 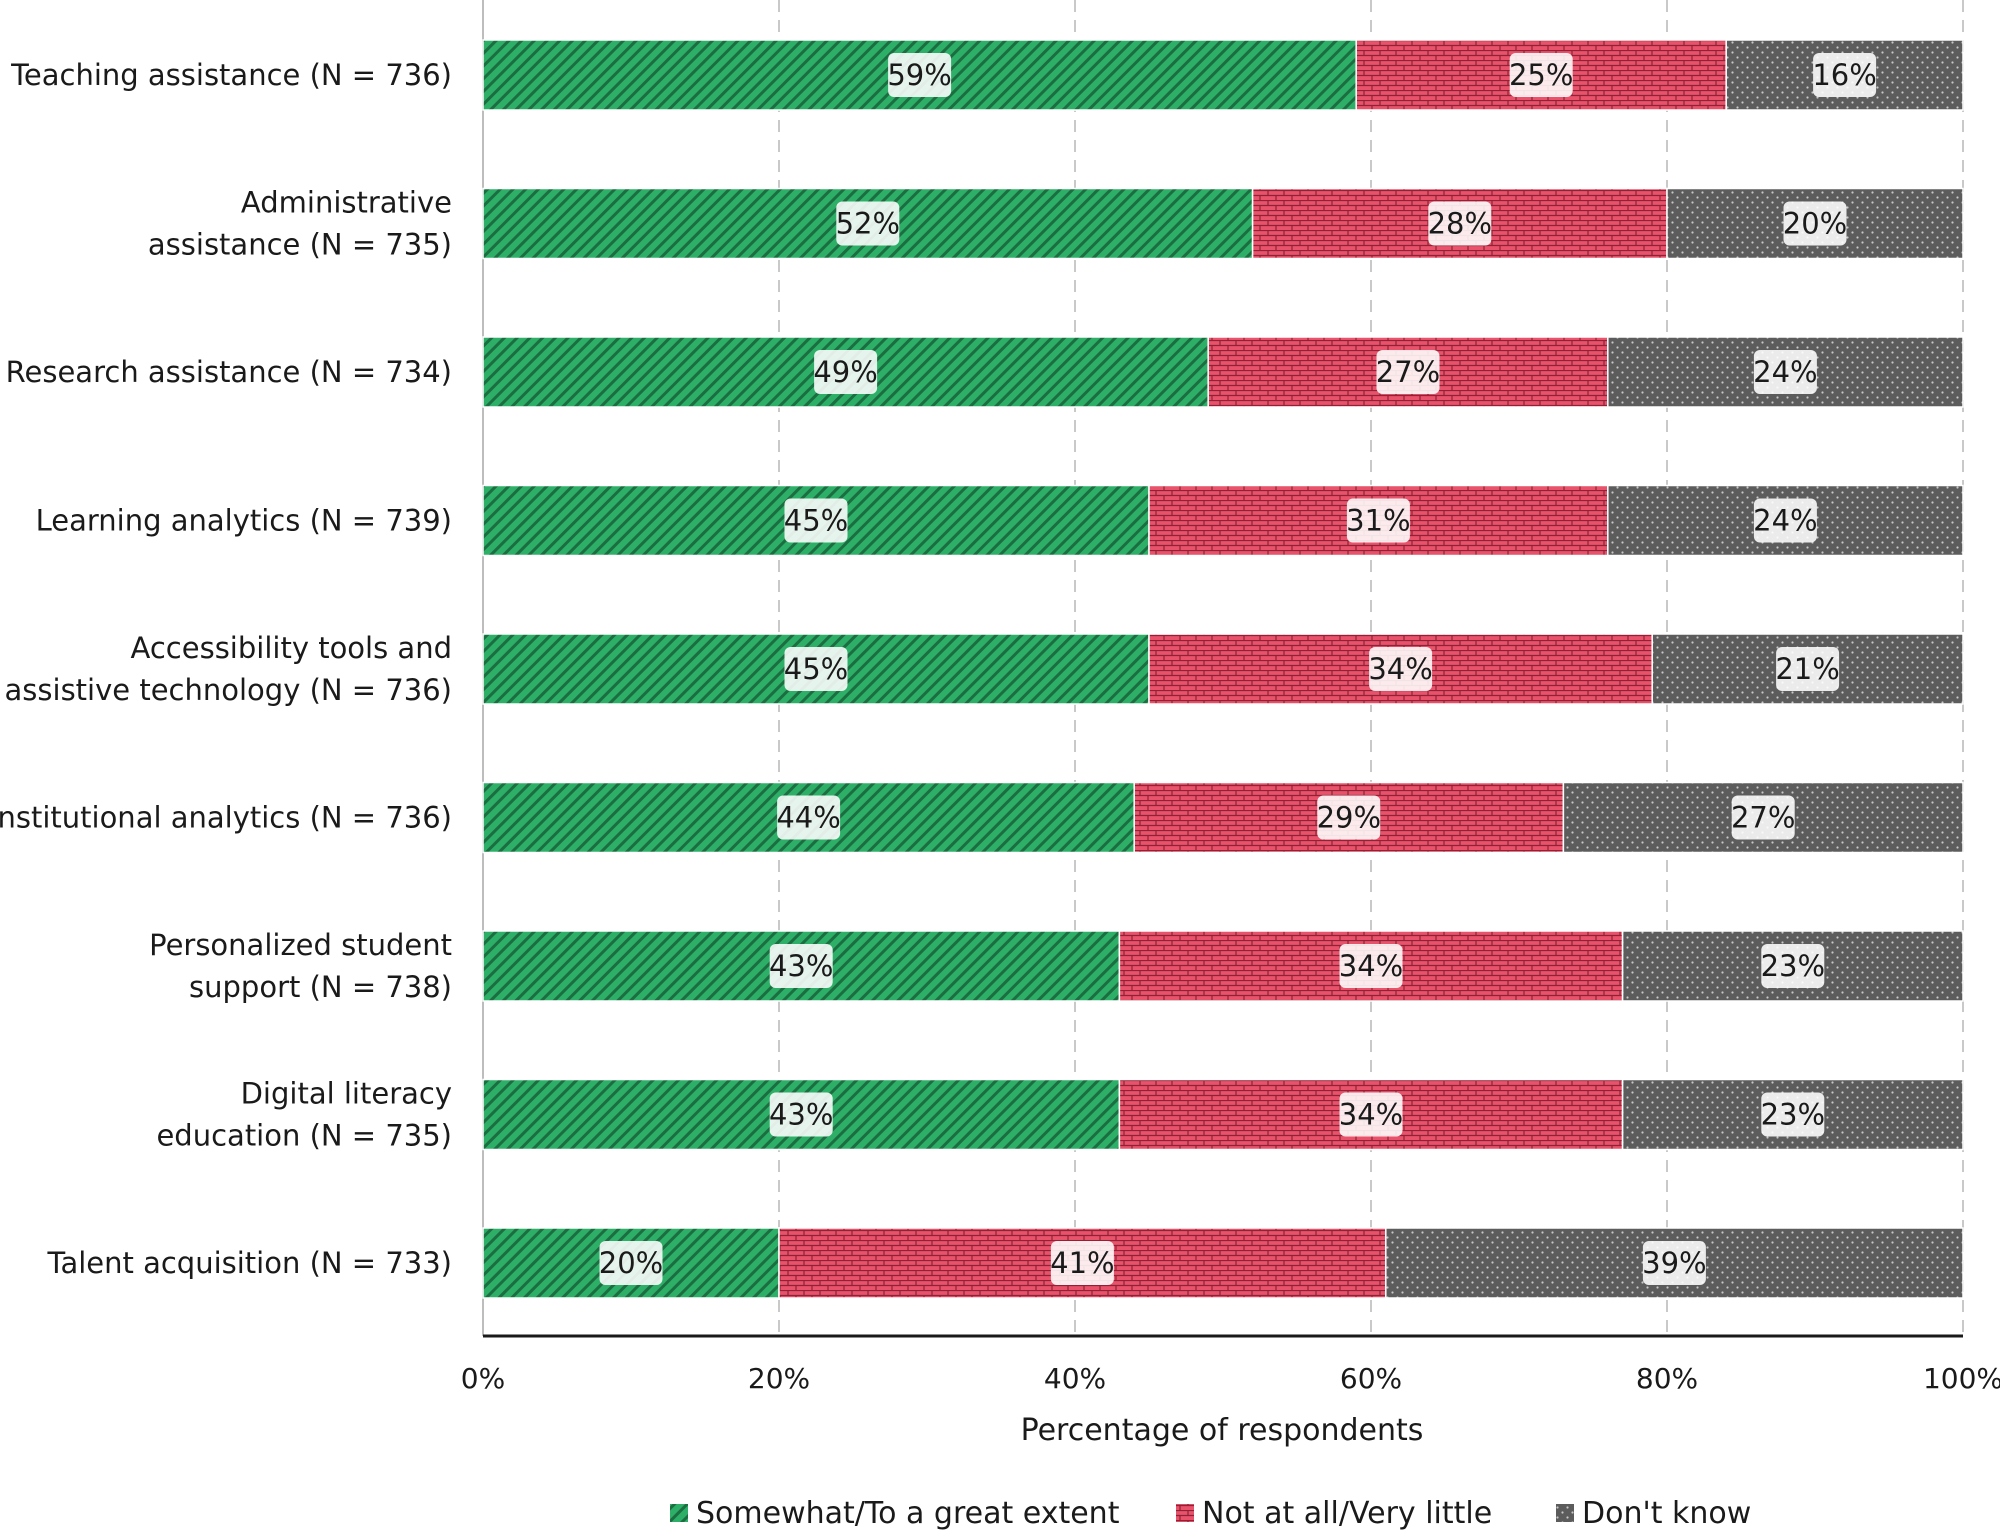 I want to click on data-label: 41%, so click(x=1082, y=1263).